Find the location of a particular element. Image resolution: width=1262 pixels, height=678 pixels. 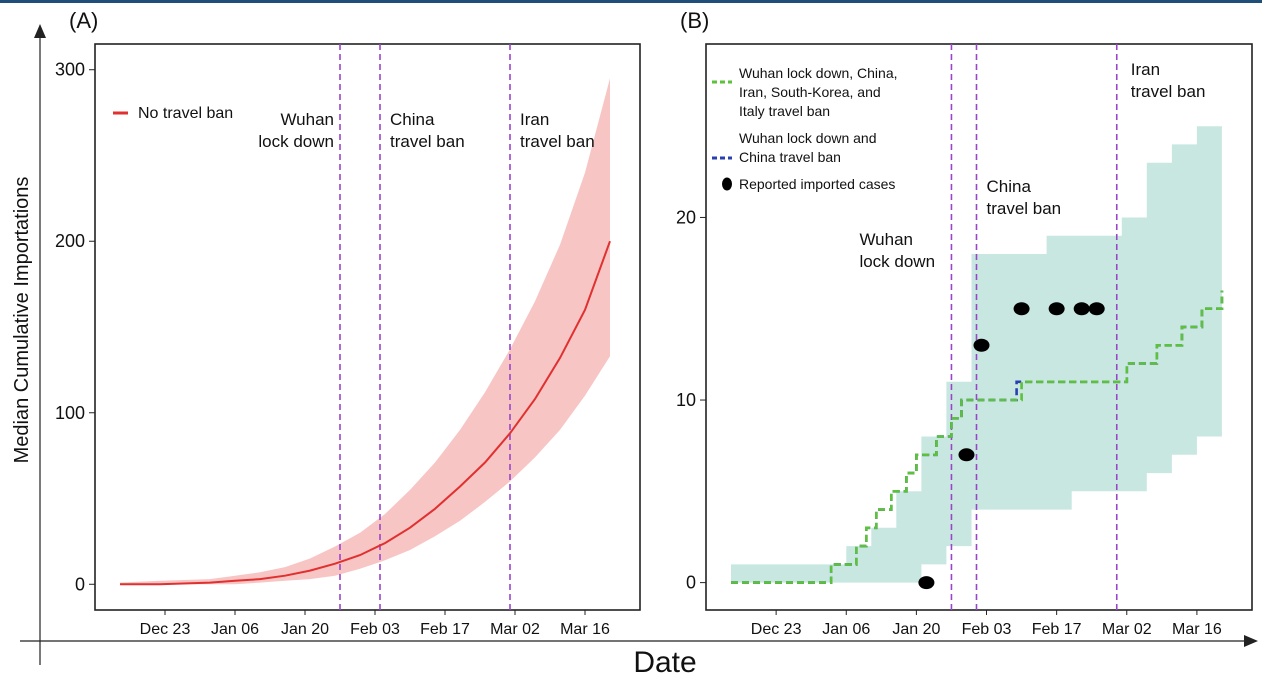

legend-label: Wuhan lock down, China, is located at coordinates (818, 73).